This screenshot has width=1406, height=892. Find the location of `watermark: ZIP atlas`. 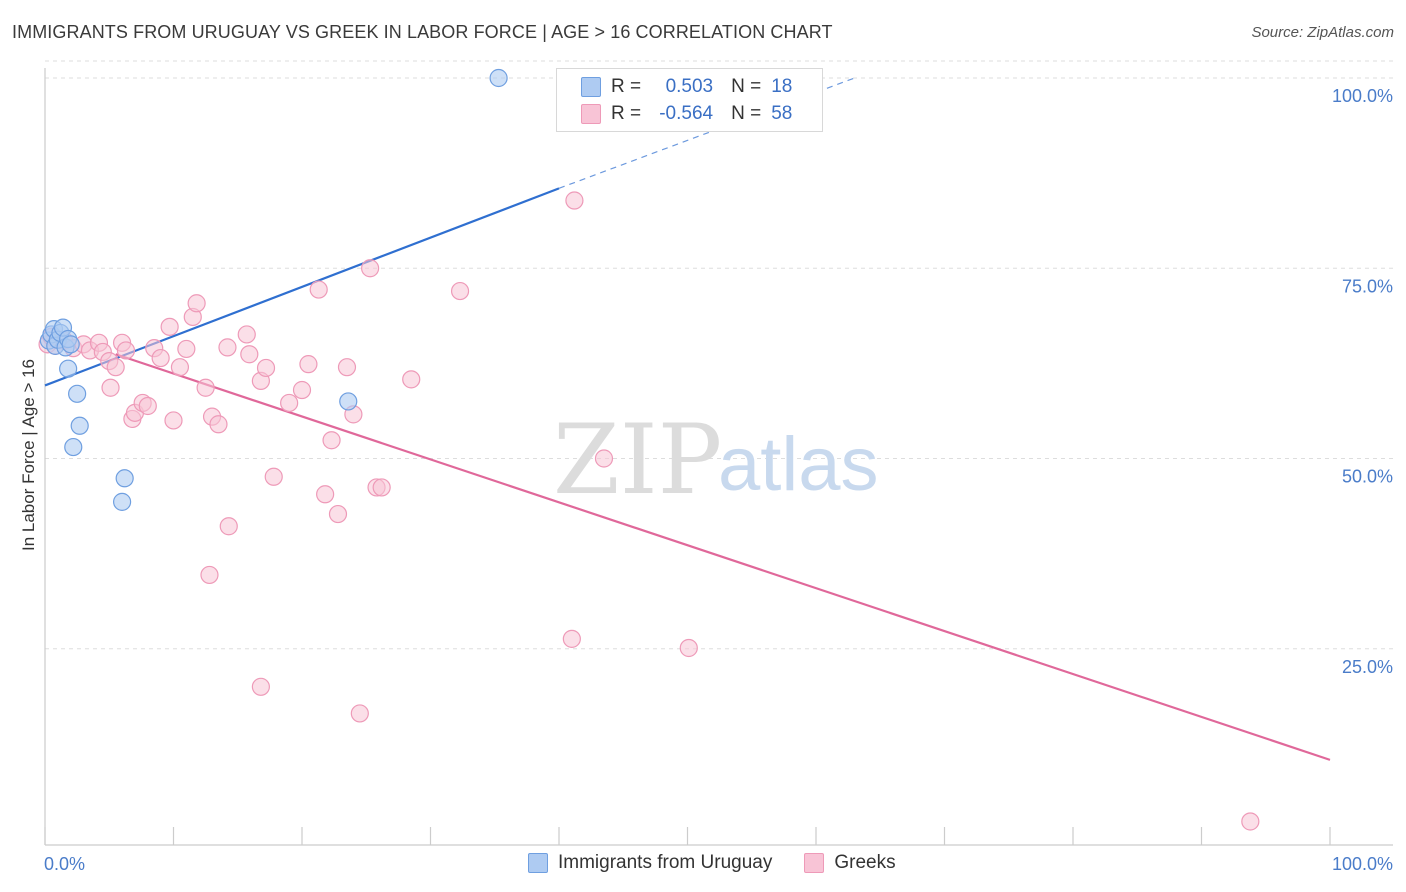

watermark: ZIP atlas is located at coordinates (716, 460).